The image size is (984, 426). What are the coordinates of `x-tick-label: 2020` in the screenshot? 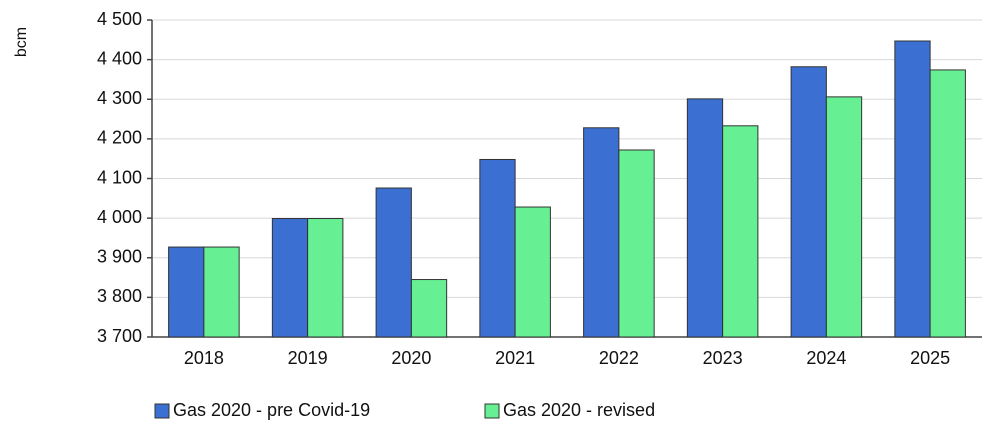 It's located at (411, 358).